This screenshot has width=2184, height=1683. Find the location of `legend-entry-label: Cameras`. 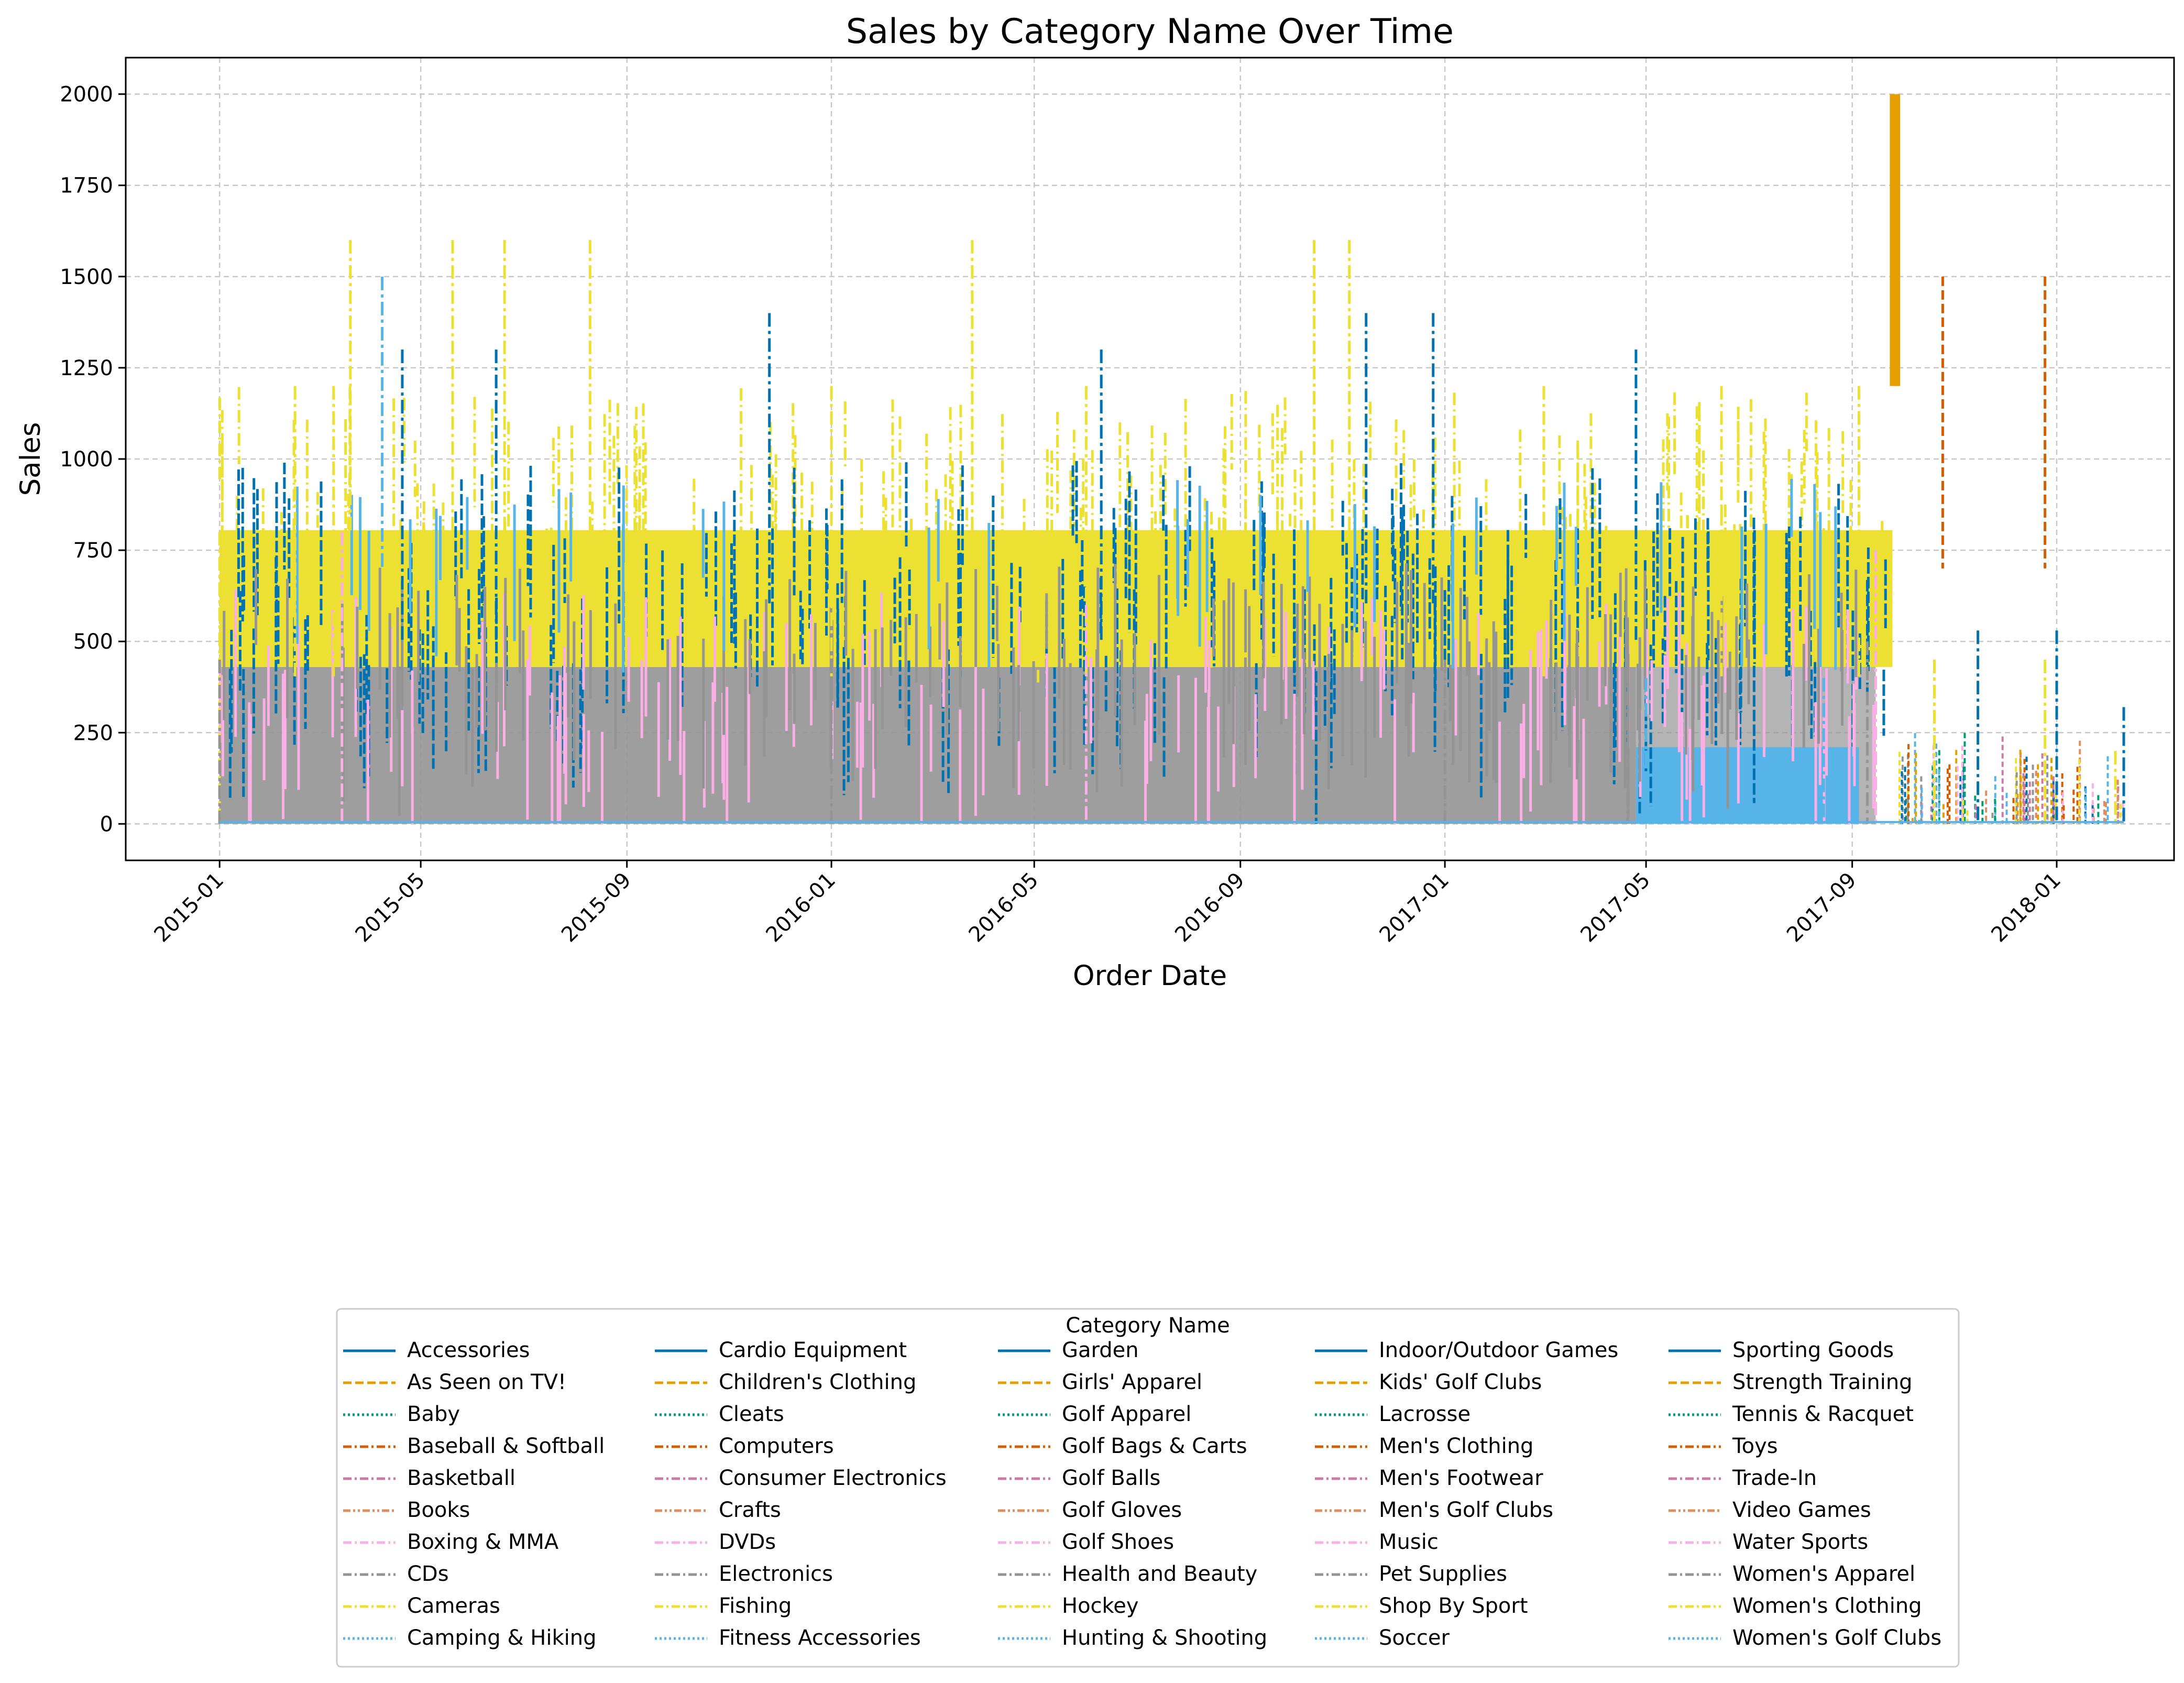

legend-entry-label: Cameras is located at coordinates (453, 1606).